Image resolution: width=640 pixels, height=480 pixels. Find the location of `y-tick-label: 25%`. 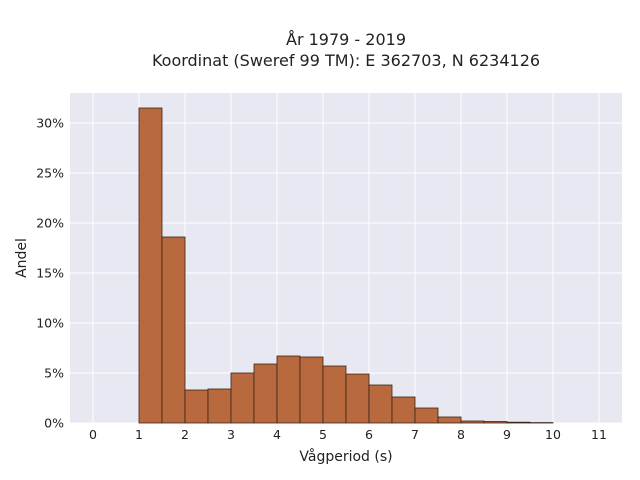

y-tick-label: 25% is located at coordinates (50, 173).